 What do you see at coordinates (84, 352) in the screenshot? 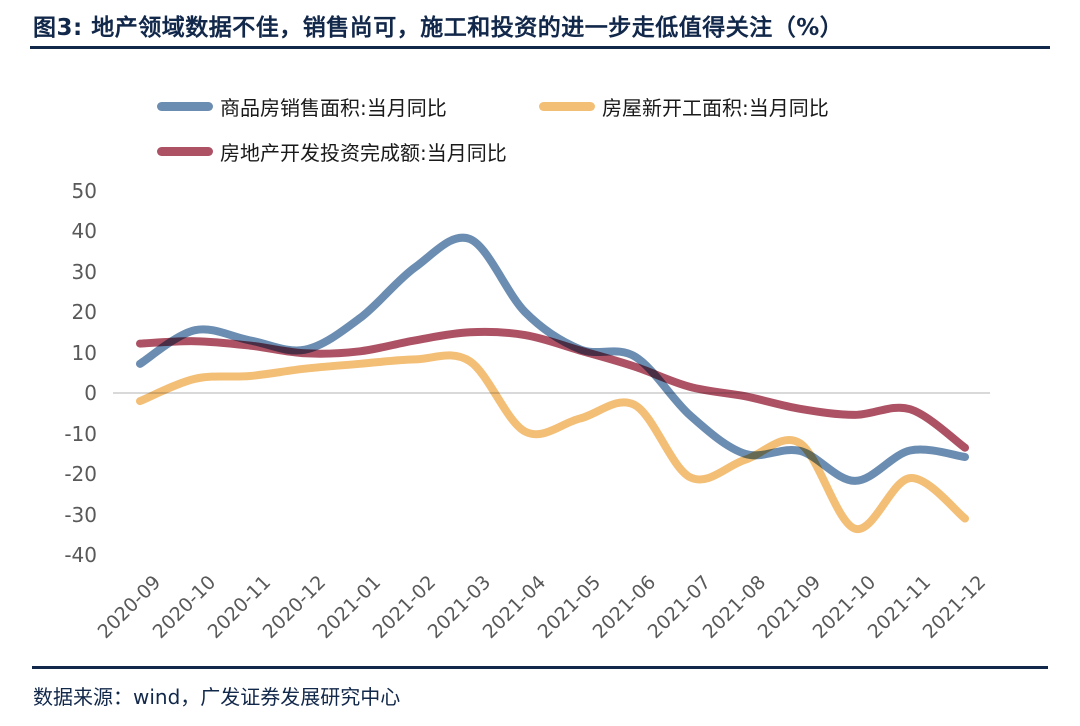
I see `y-tick-label: 10` at bounding box center [84, 352].